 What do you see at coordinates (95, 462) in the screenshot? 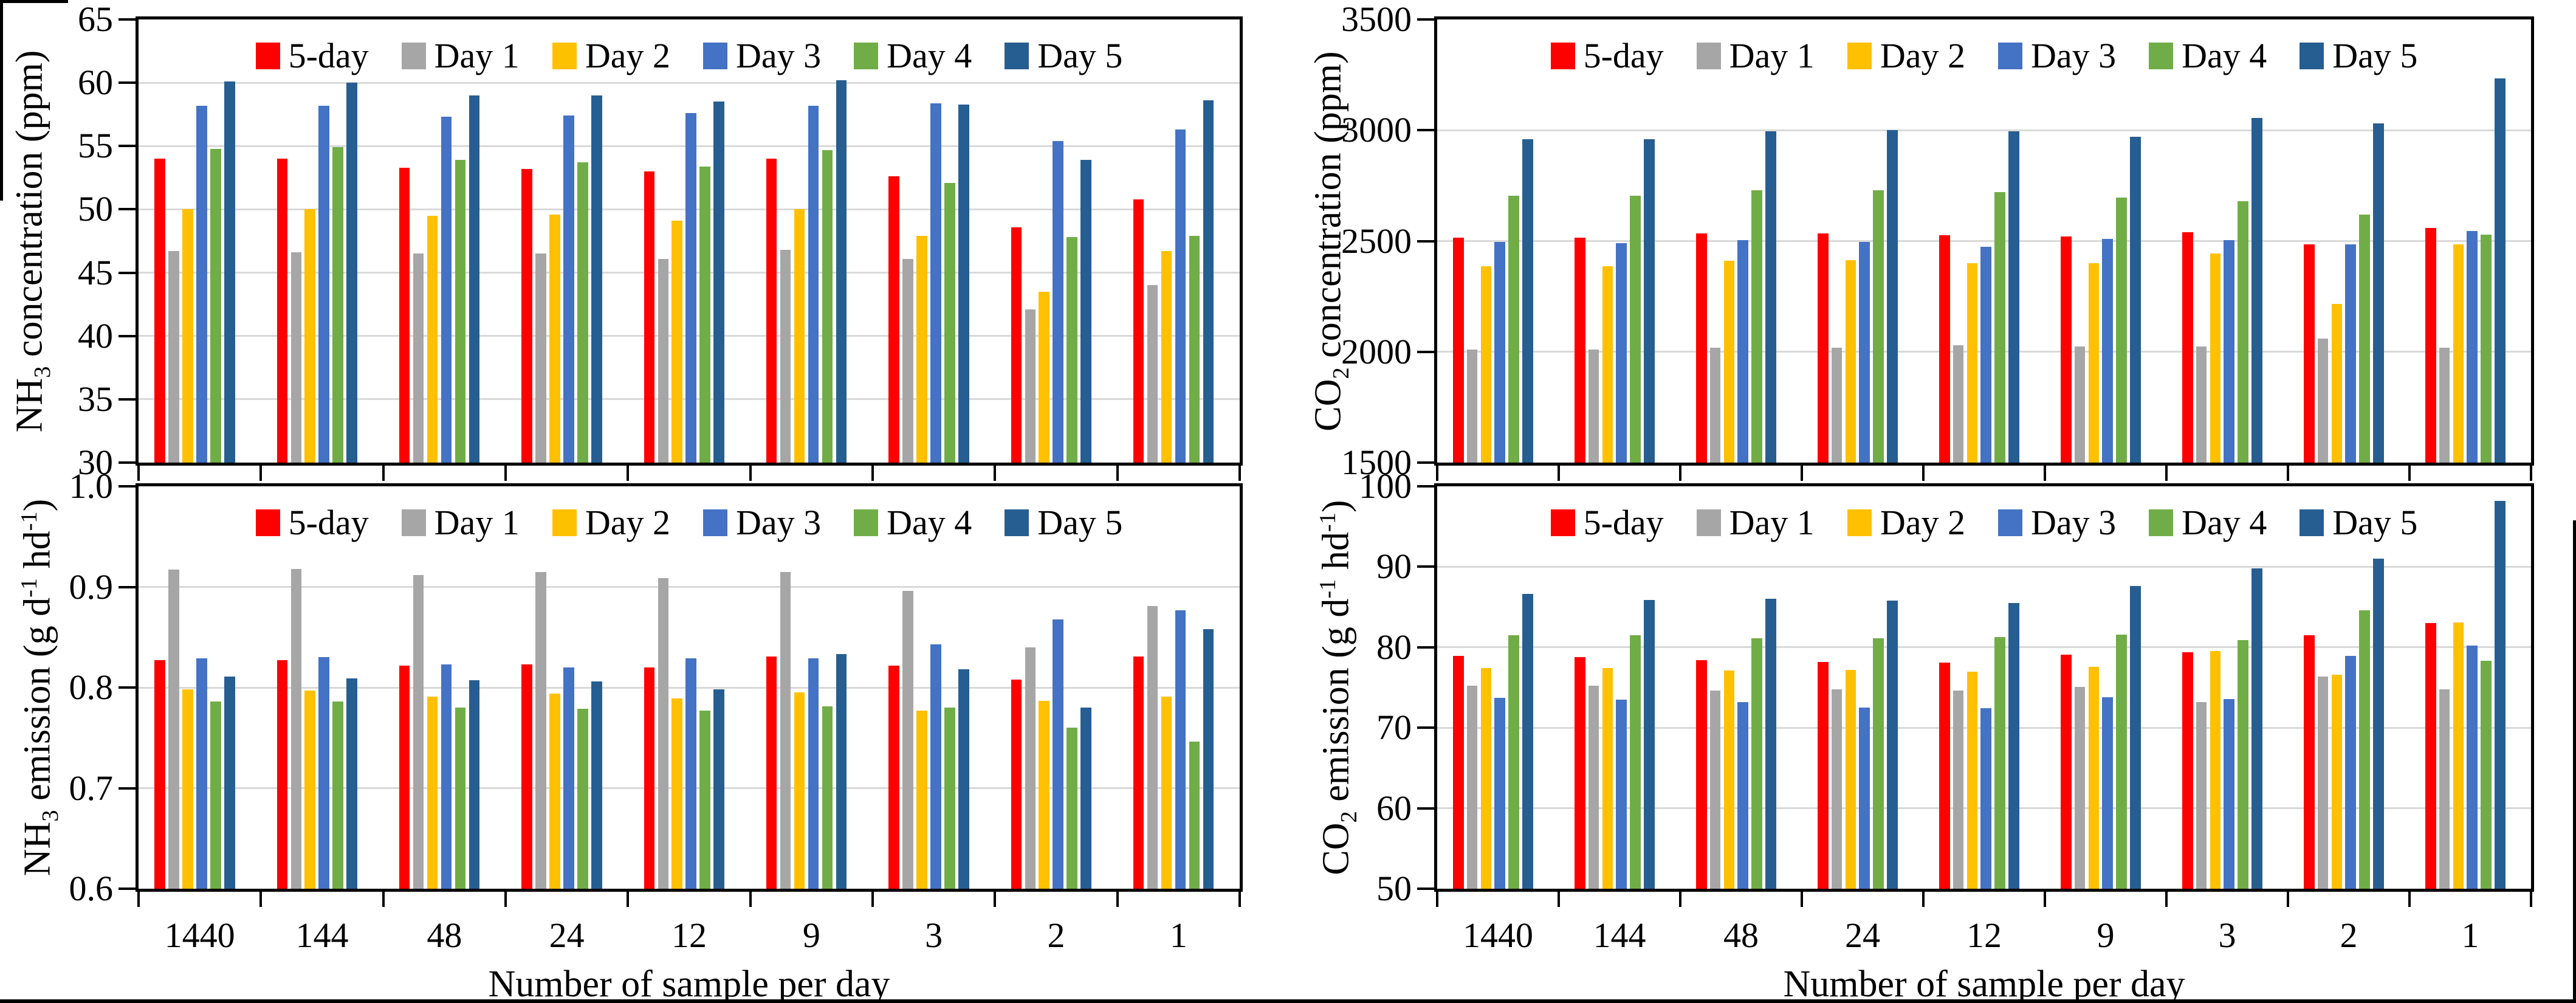
I see `y-tick-label: 30` at bounding box center [95, 462].